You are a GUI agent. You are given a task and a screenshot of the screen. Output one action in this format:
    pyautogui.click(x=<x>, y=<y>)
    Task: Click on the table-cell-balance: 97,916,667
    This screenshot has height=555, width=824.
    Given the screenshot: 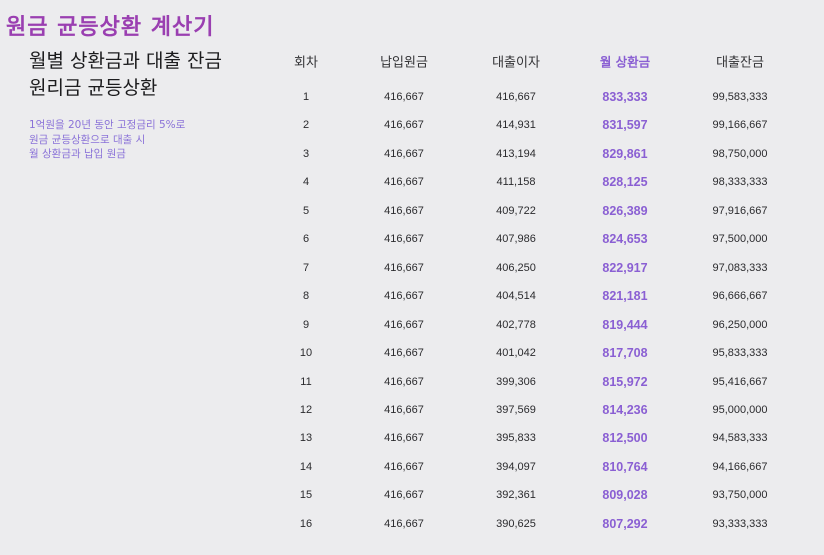 What is the action you would take?
    pyautogui.click(x=740, y=210)
    